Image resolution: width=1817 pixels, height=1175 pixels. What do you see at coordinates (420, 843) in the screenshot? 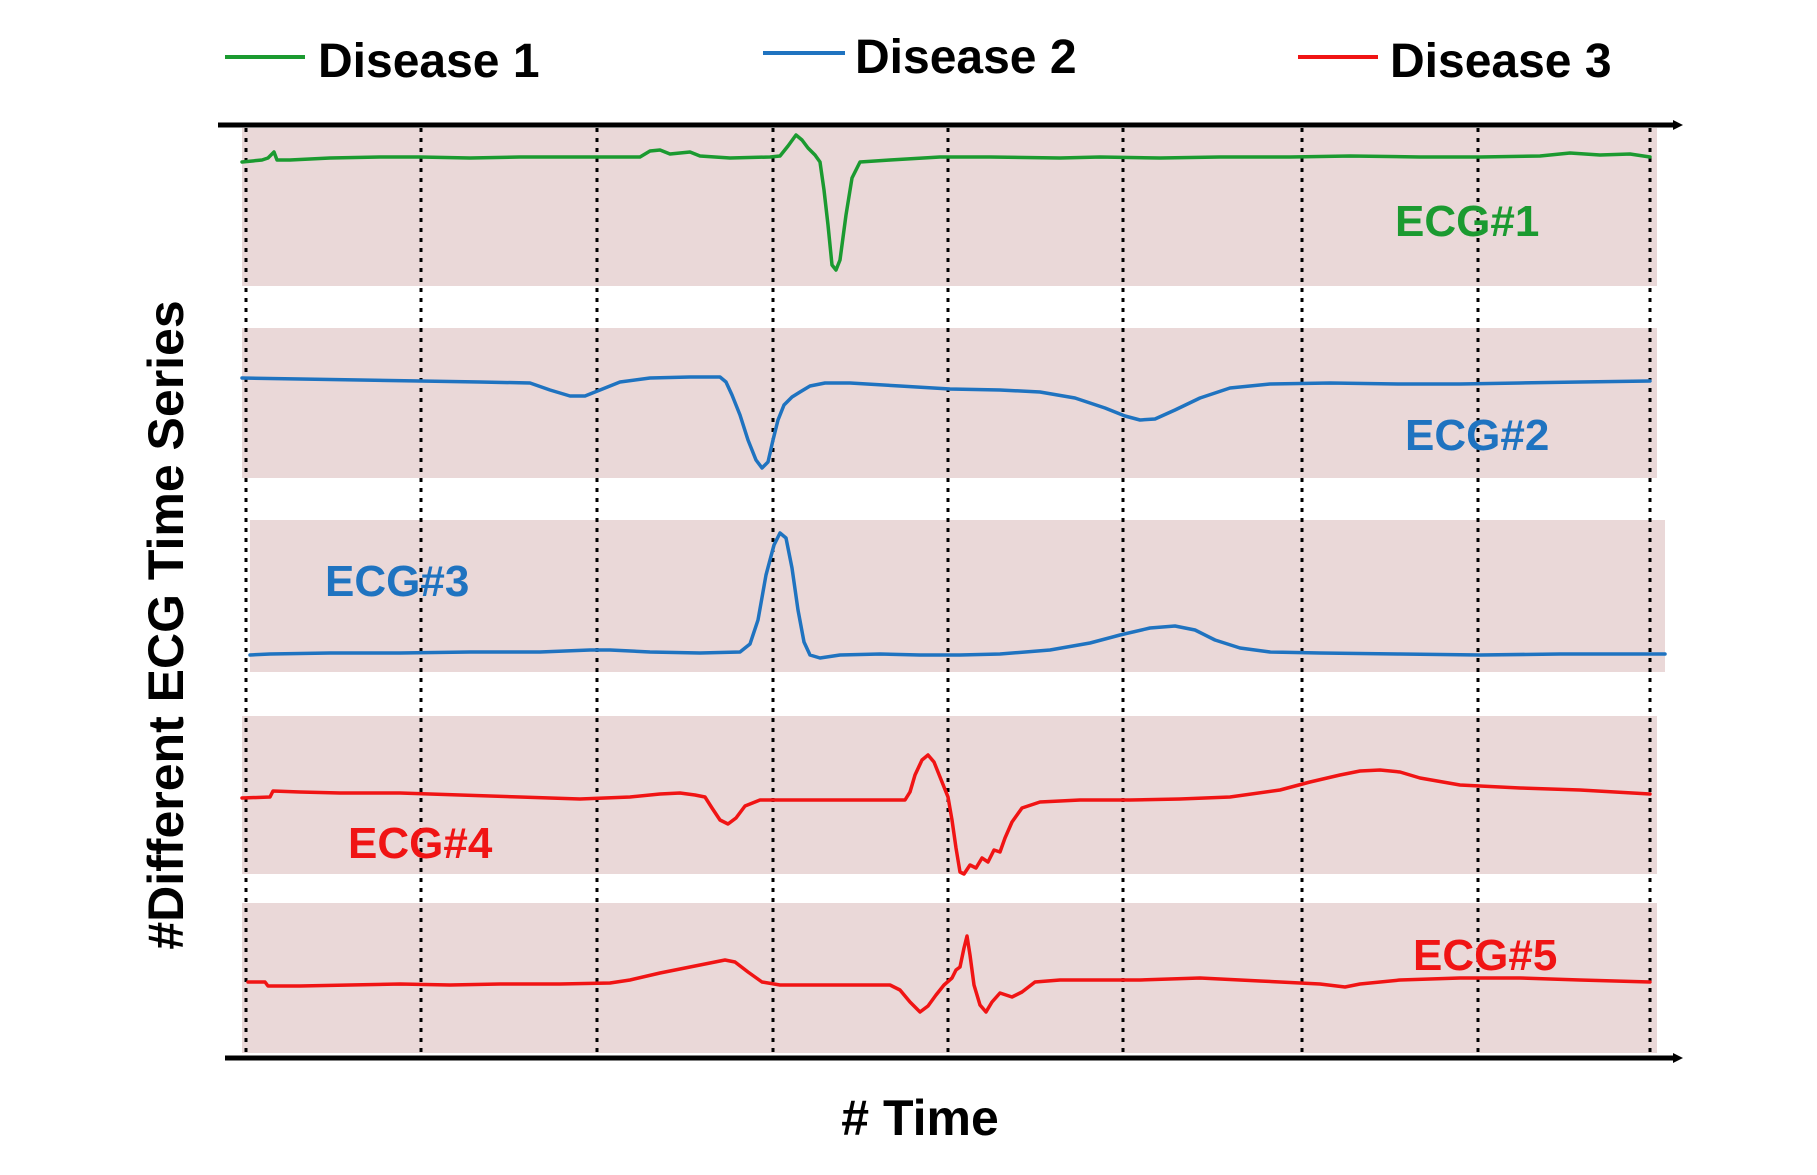
I see `ecg4-label: ECG#4` at bounding box center [420, 843].